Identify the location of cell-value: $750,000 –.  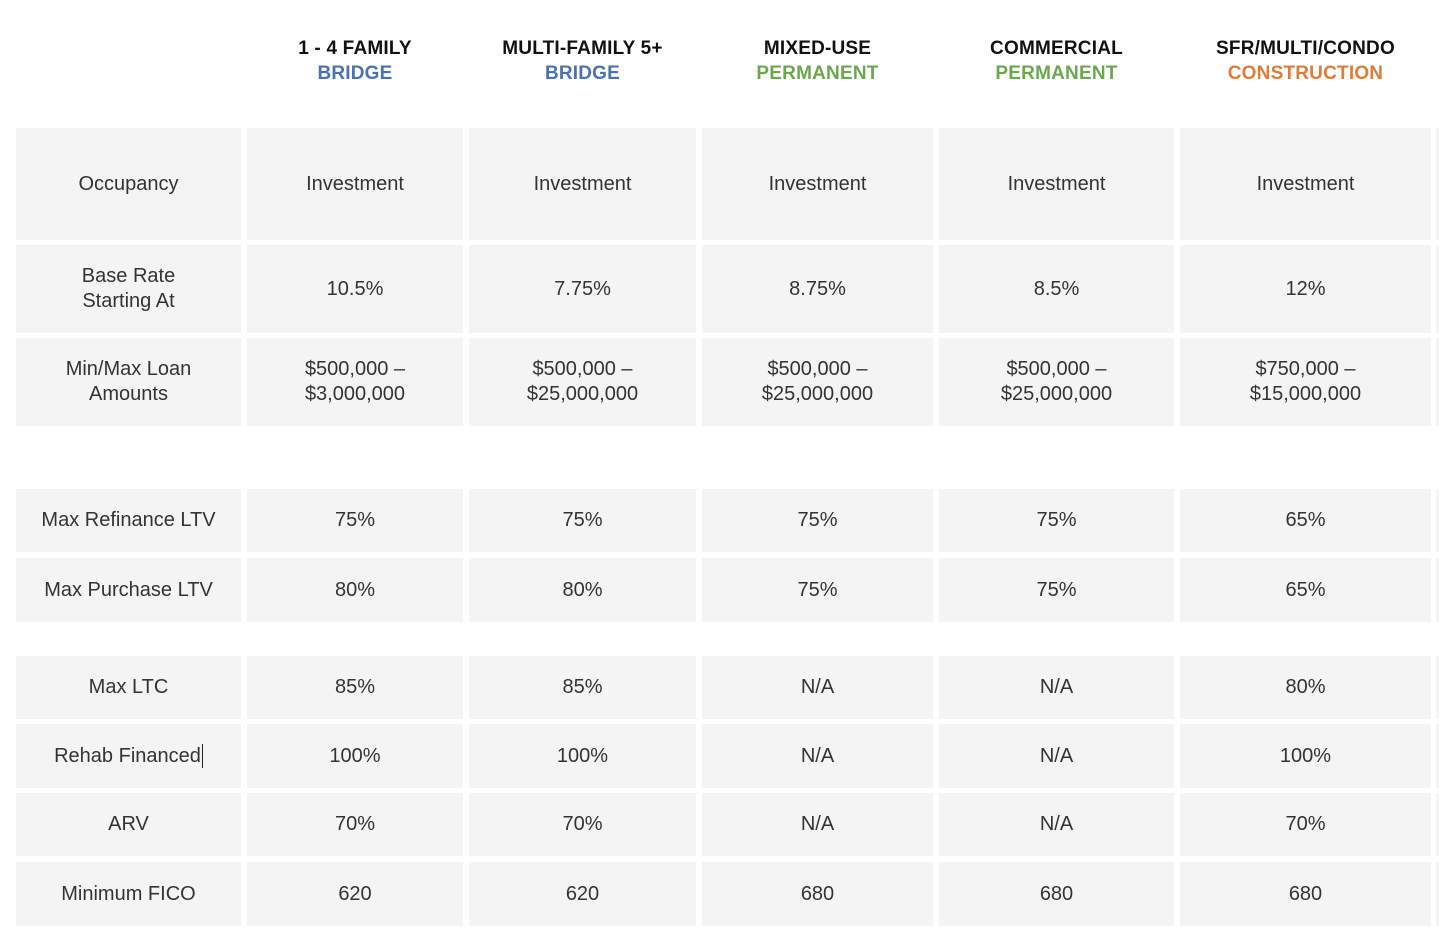
(1305, 369).